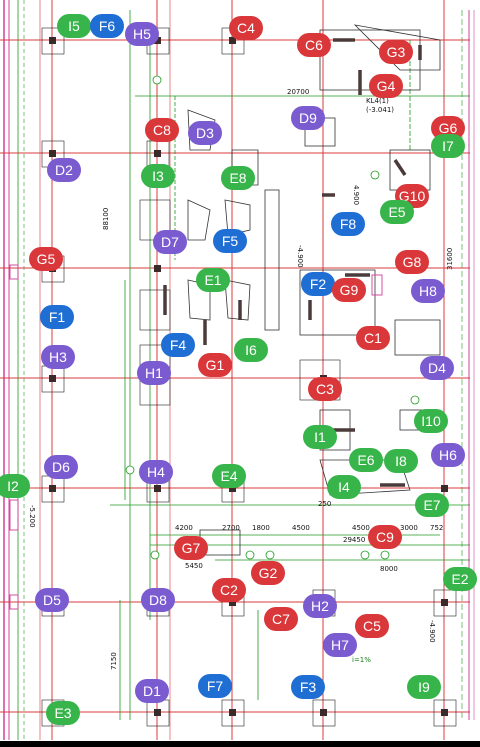 Image resolution: width=480 pixels, height=747 pixels. Describe the element at coordinates (436, 528) in the screenshot. I see `dim-752: 752` at that location.